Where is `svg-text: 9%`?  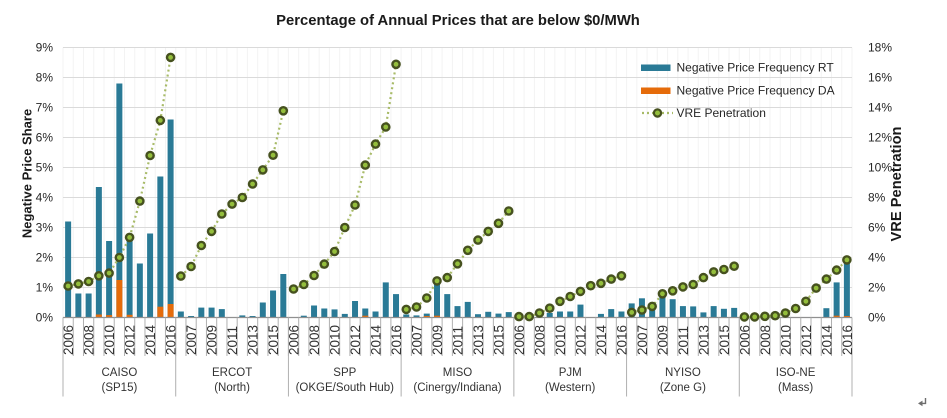
svg-text: 9% is located at coordinates (45, 48).